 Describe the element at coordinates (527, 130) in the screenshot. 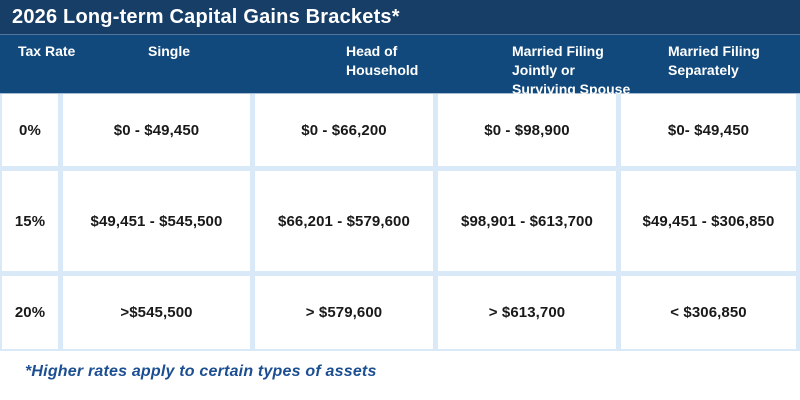

I see `bracket-cell-mfj-0: $0 - $98,900` at that location.